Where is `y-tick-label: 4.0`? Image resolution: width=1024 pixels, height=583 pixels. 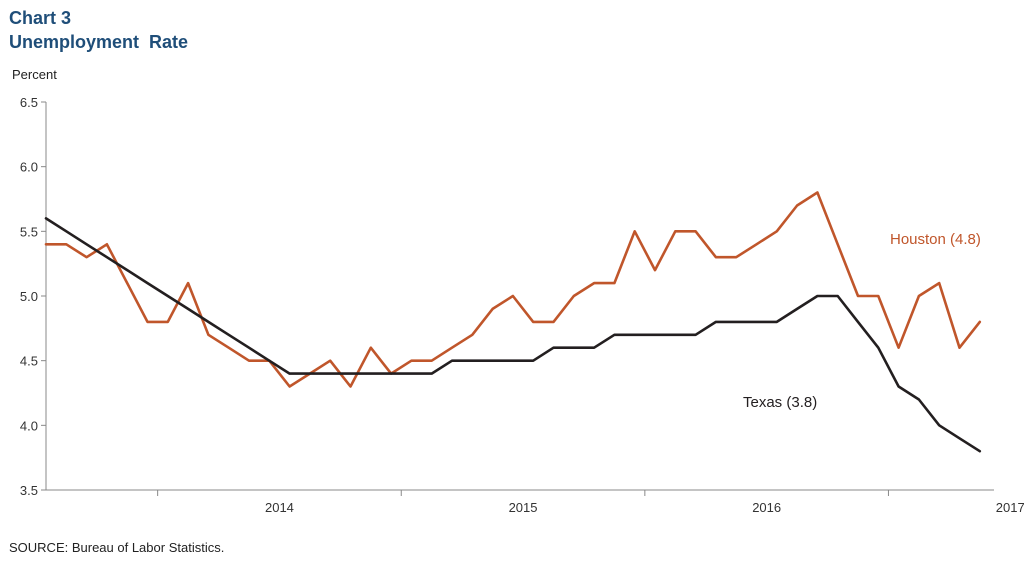 y-tick-label: 4.0 is located at coordinates (29, 425).